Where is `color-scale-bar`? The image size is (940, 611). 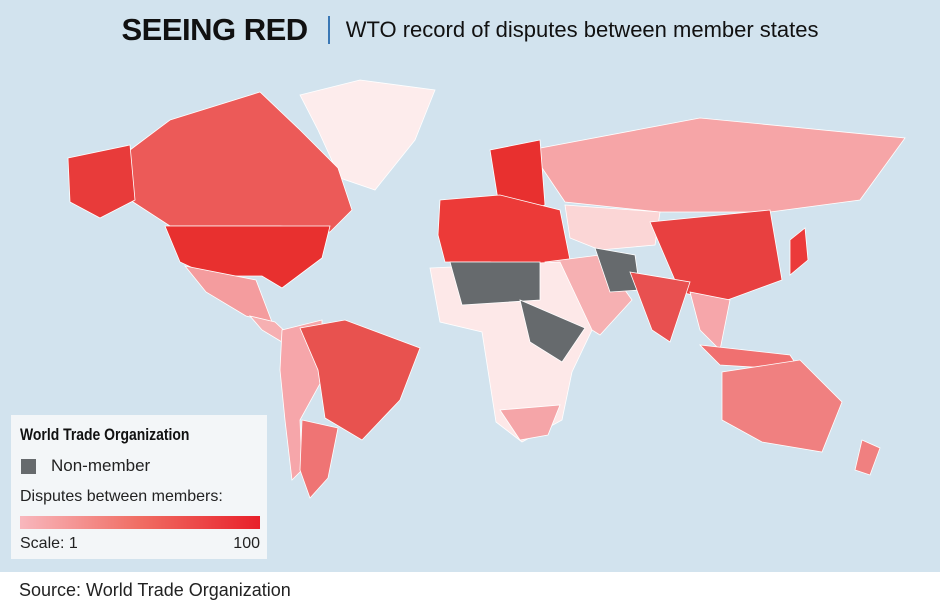 color-scale-bar is located at coordinates (140, 522).